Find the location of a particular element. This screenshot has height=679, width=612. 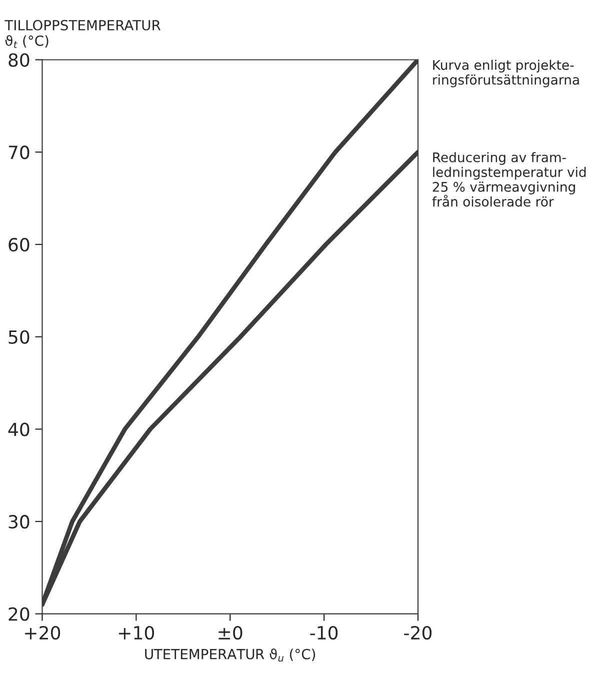

y-tick-label: 20 is located at coordinates (19, 614).